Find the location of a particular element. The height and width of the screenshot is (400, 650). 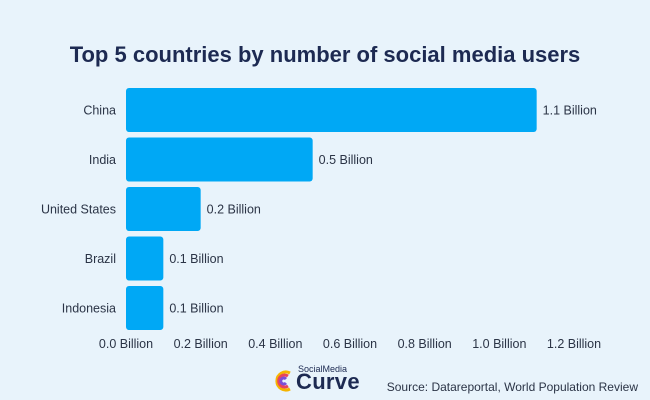

socialmedia-curve-logo: SocialMedia Curve is located at coordinates (329, 379).